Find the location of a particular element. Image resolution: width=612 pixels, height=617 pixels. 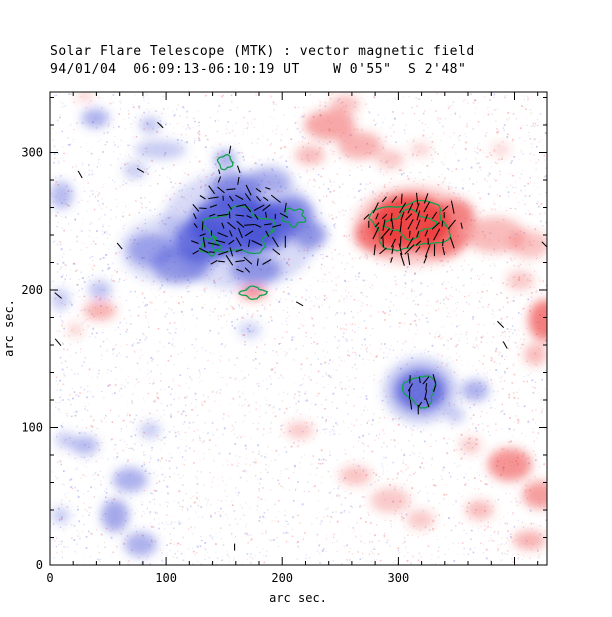

x-tick-label: 0 is located at coordinates (49, 578).